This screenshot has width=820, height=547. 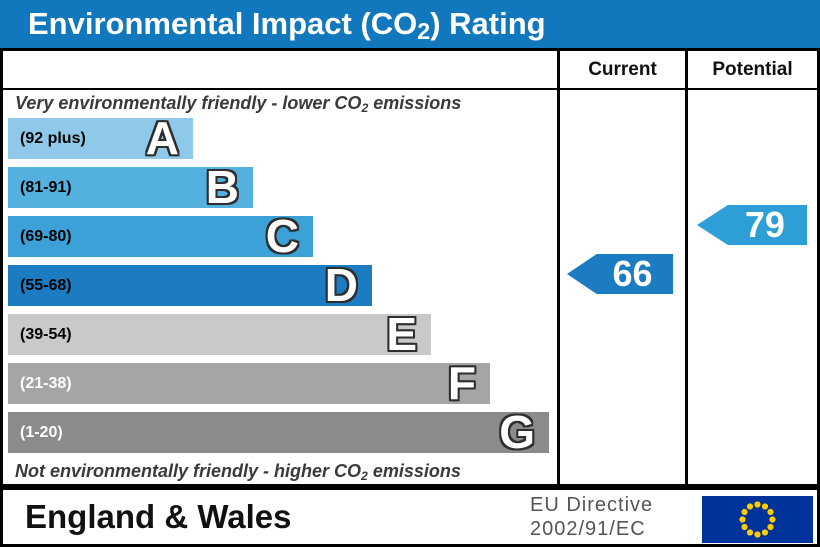 What do you see at coordinates (341, 285) in the screenshot?
I see `band-letter: D` at bounding box center [341, 285].